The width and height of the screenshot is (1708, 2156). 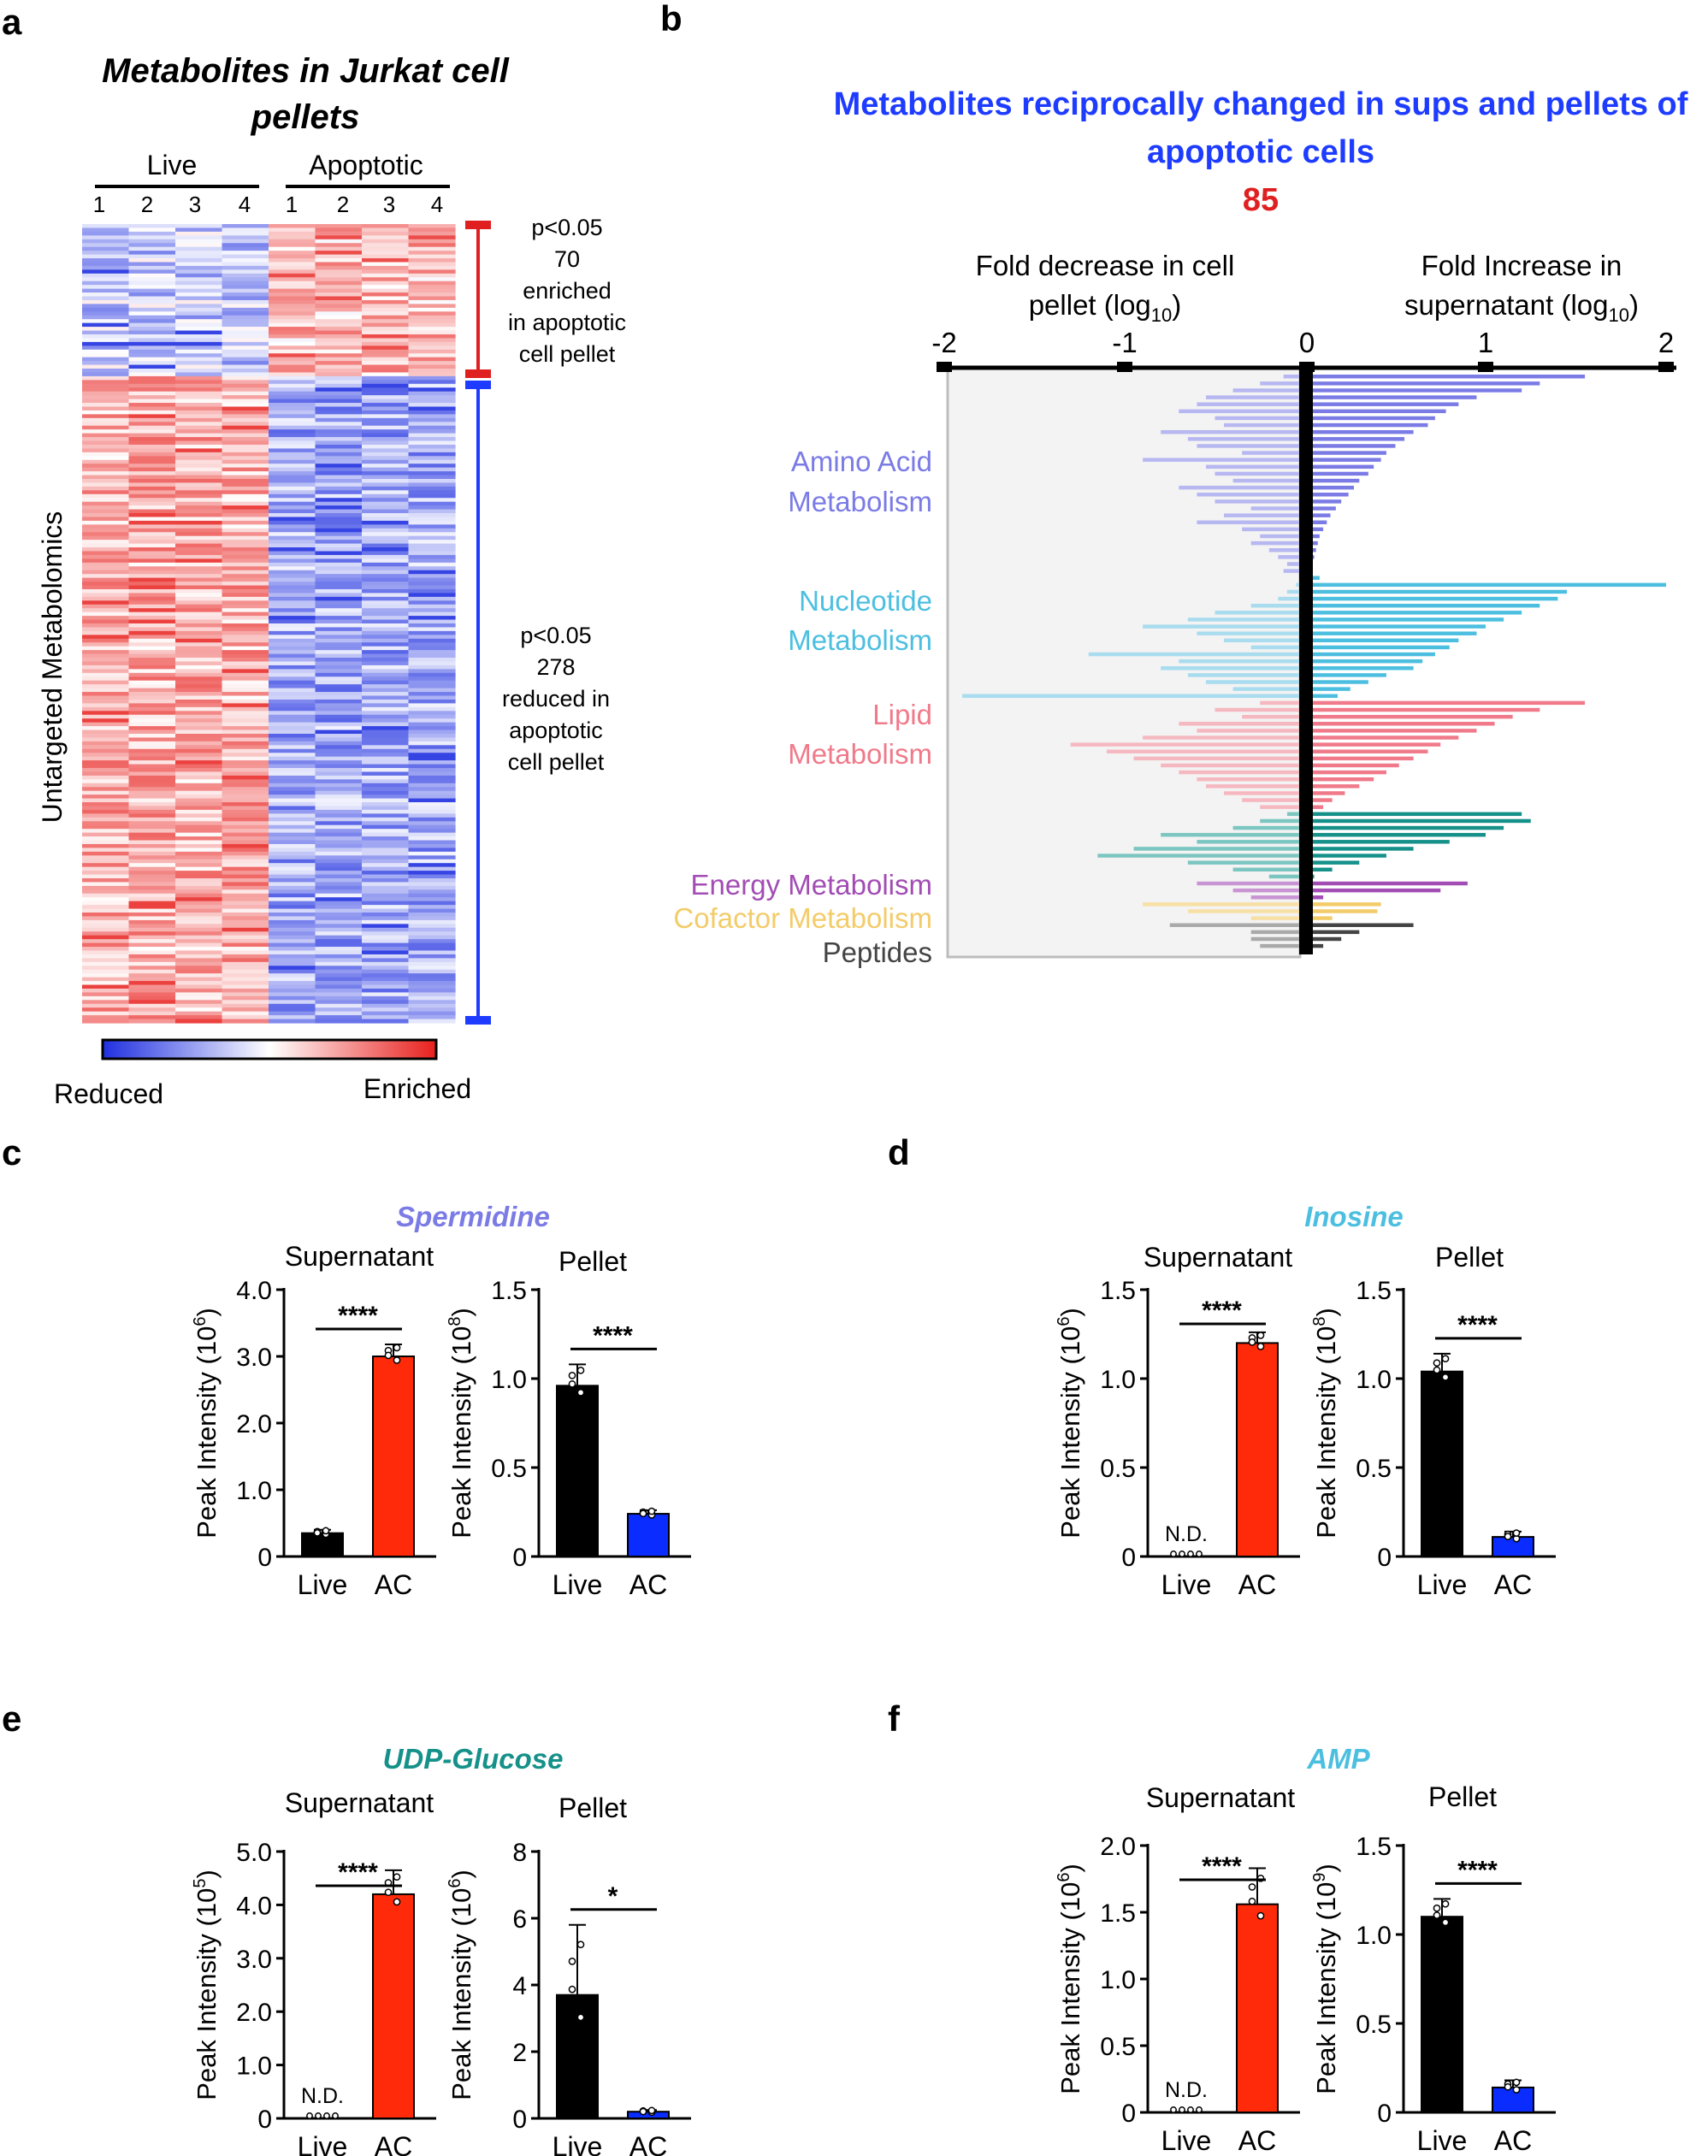 What do you see at coordinates (389, 204) in the screenshot?
I see `lane-number: 3` at bounding box center [389, 204].